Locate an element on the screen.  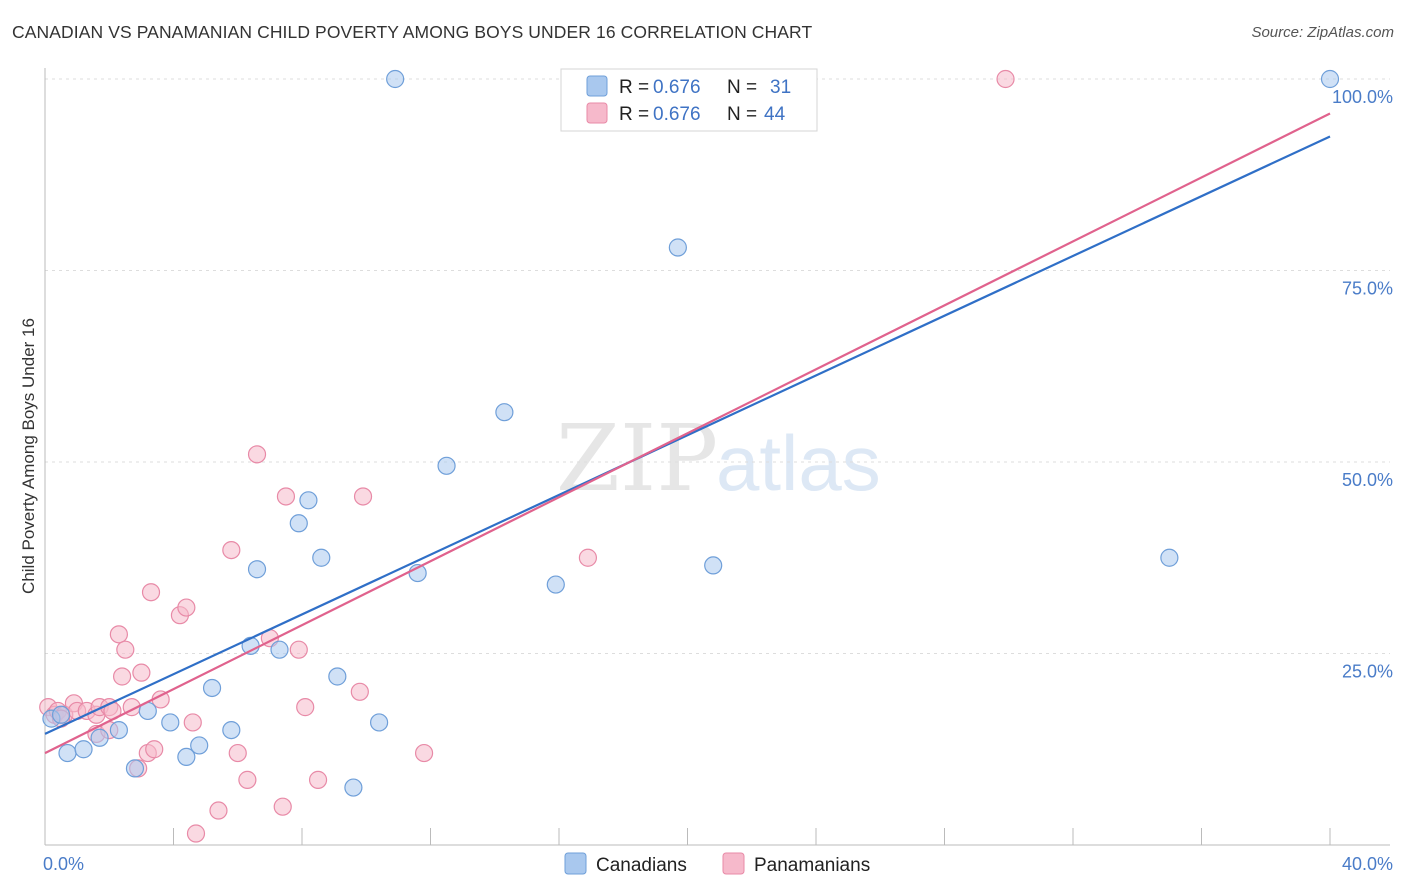
y-tick-label-50: 50.0% is located at coordinates (1367, 480).